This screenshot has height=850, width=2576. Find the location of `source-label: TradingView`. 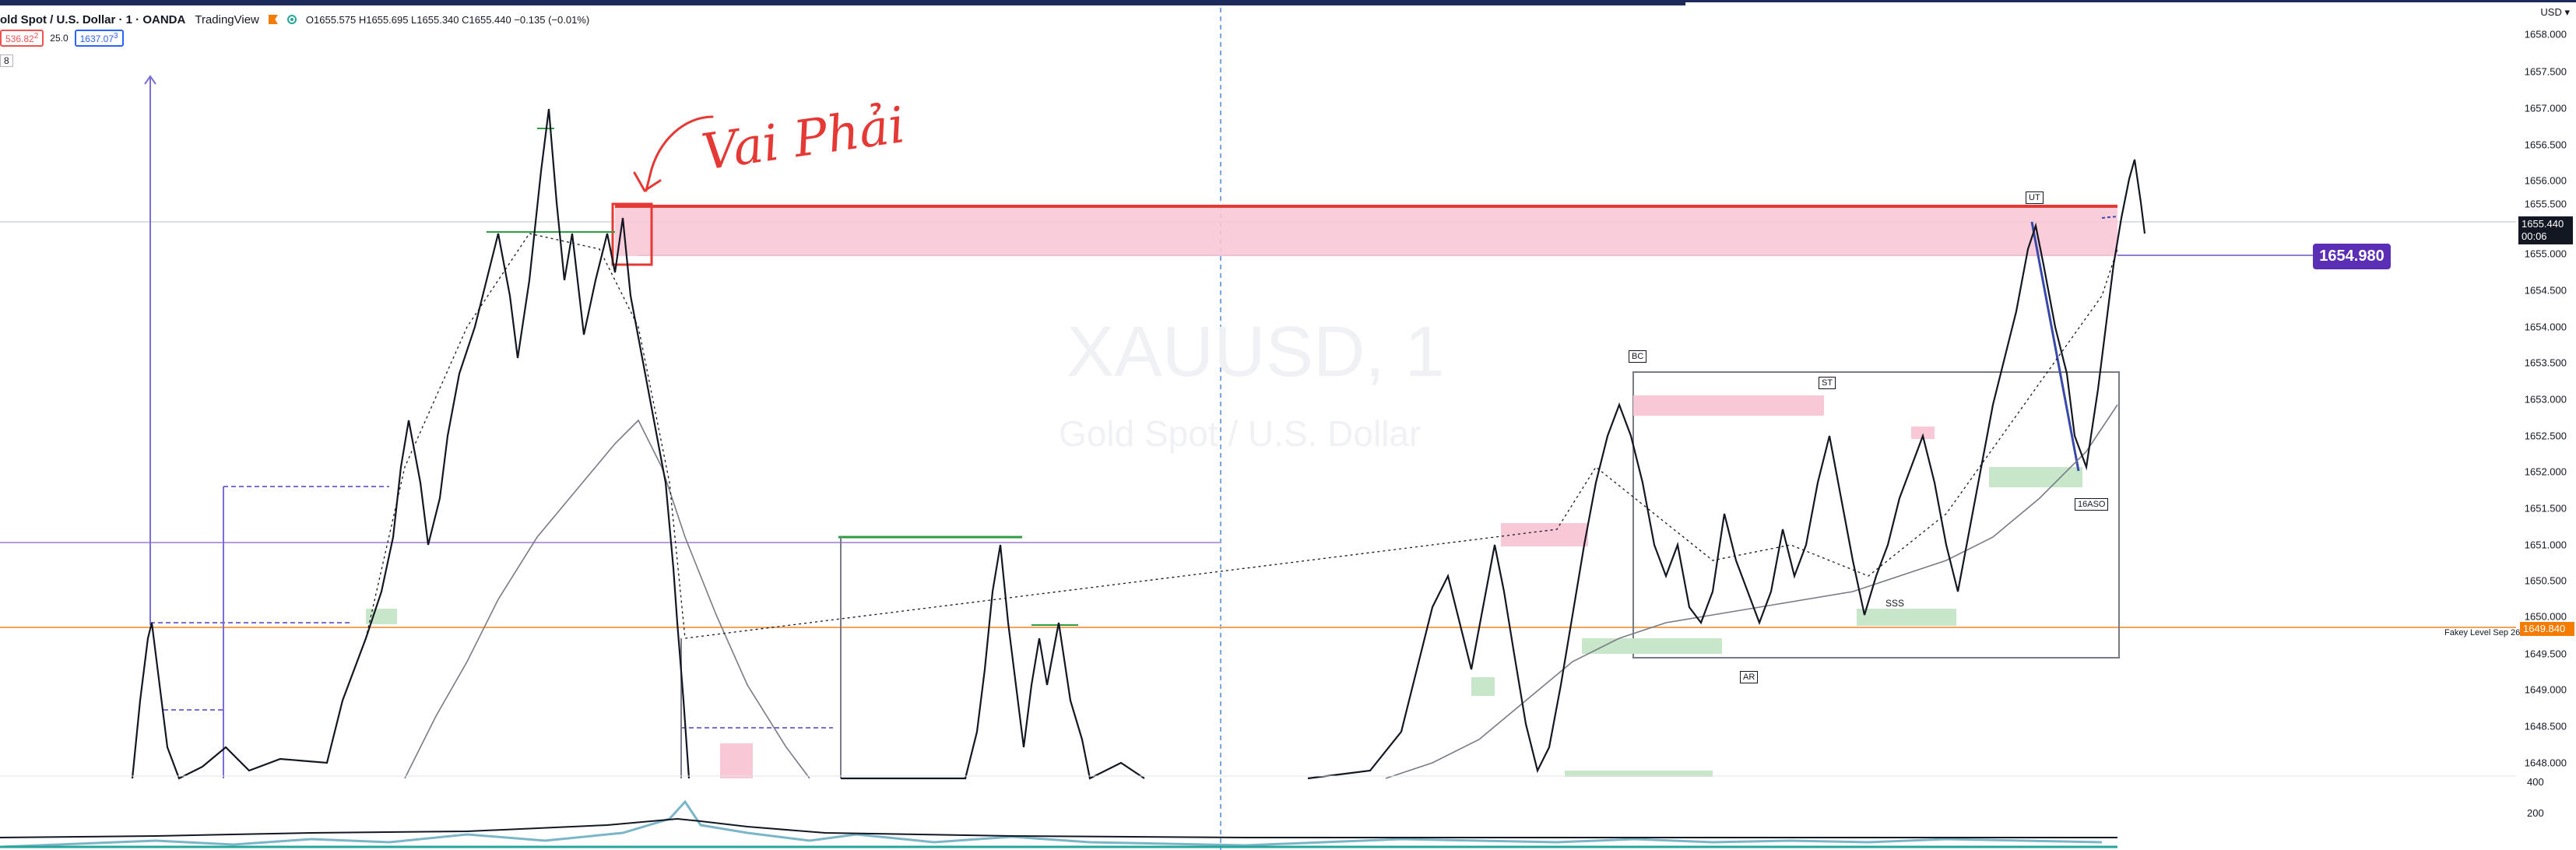

source-label: TradingView is located at coordinates (227, 19).